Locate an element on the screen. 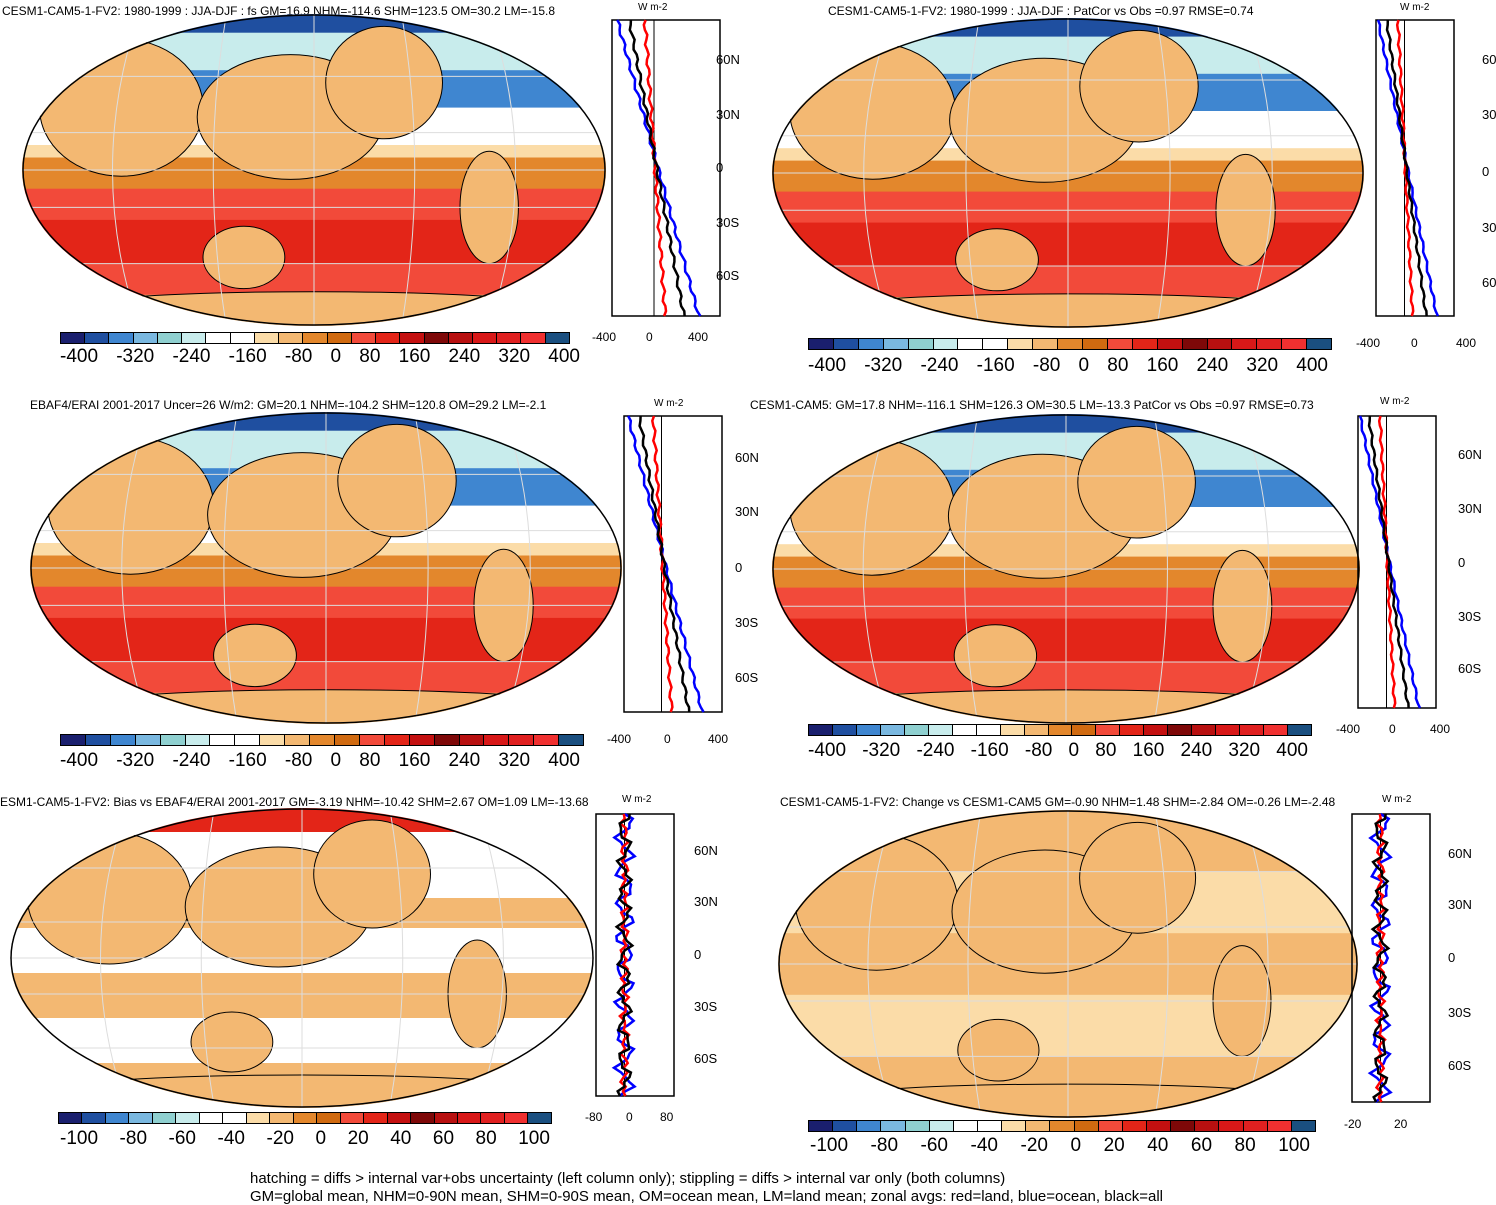 This screenshot has width=1496, height=1205. colorbar-label: 320 is located at coordinates (1244, 750).